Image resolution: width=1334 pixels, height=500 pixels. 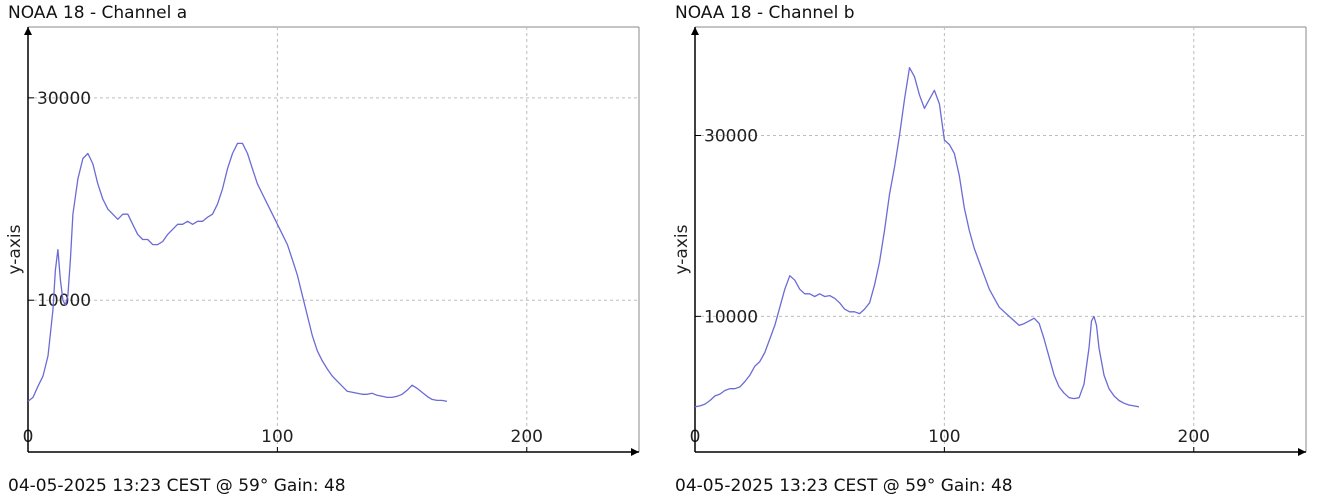 What do you see at coordinates (731, 317) in the screenshot?
I see `y-tick-label: 10000` at bounding box center [731, 317].